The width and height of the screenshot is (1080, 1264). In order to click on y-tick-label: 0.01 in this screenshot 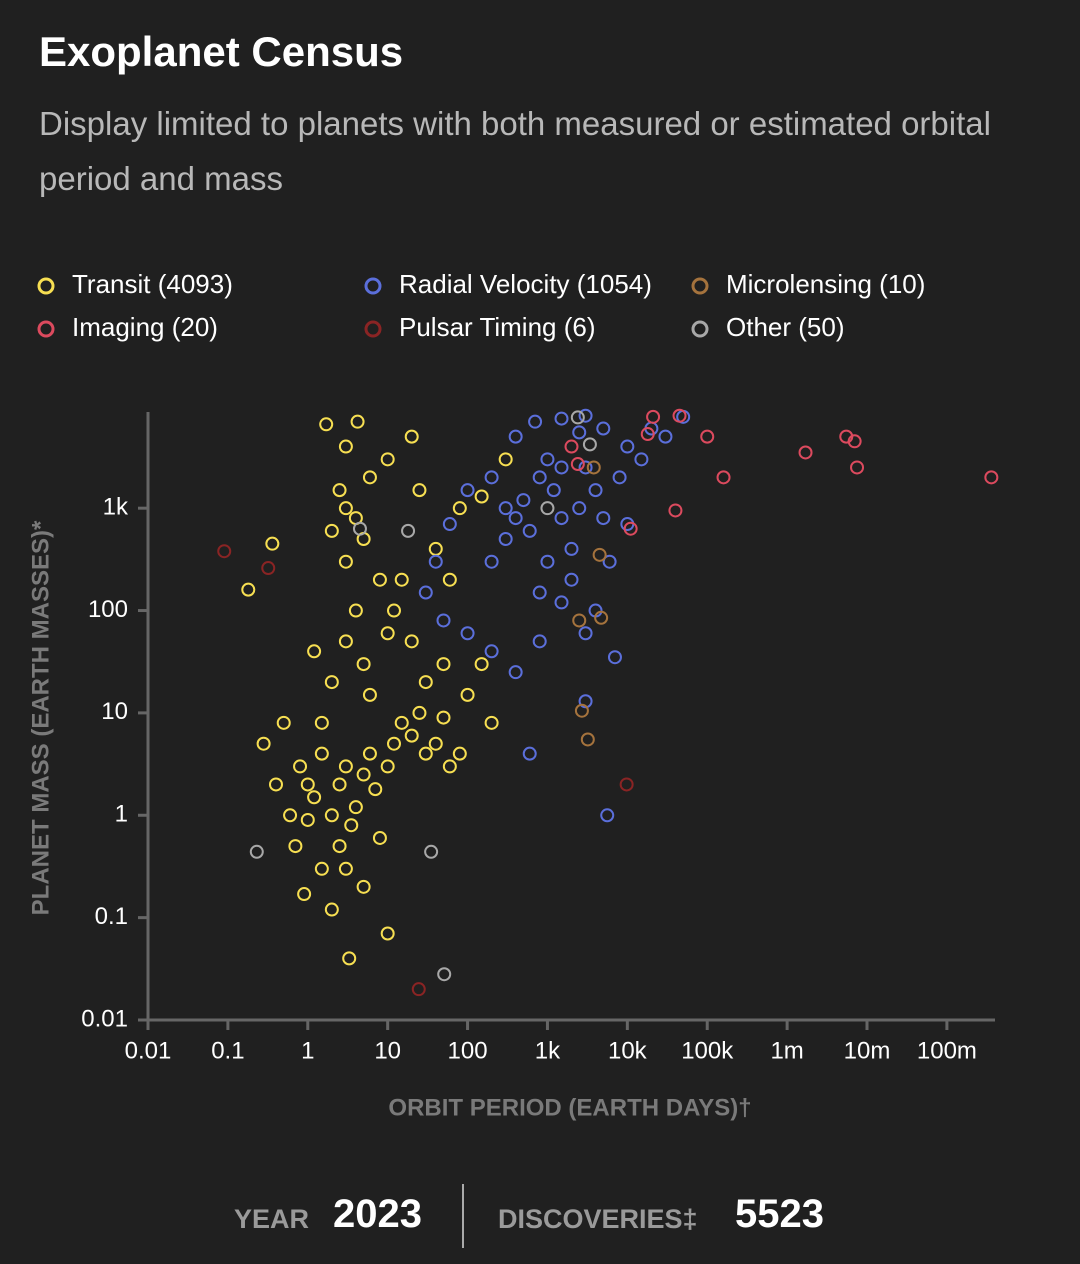, I will do `click(104, 1018)`.